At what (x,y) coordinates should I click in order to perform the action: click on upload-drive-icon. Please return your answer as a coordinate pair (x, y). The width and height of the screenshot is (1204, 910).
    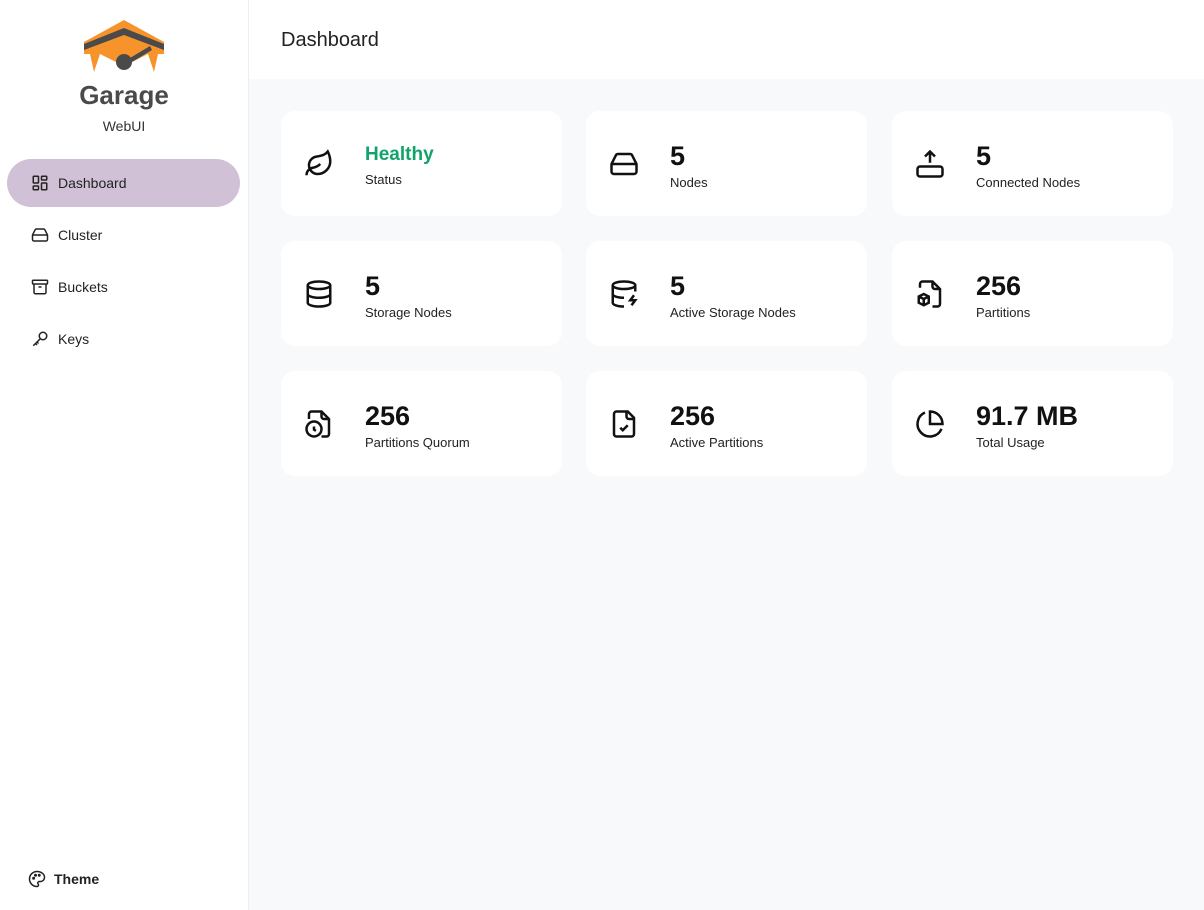
    Looking at the image, I should click on (930, 163).